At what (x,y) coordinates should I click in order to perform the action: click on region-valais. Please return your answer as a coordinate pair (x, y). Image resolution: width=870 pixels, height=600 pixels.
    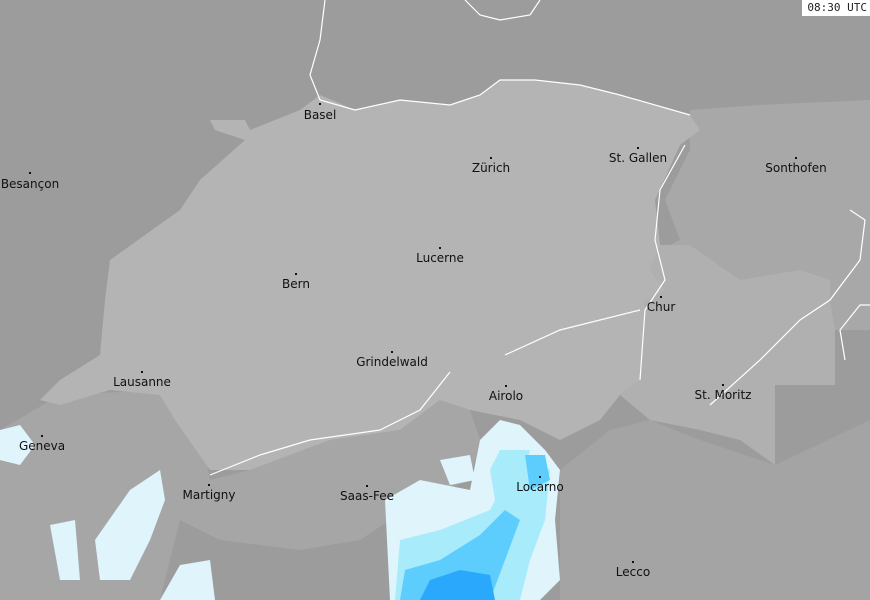
    Looking at the image, I should click on (330, 475).